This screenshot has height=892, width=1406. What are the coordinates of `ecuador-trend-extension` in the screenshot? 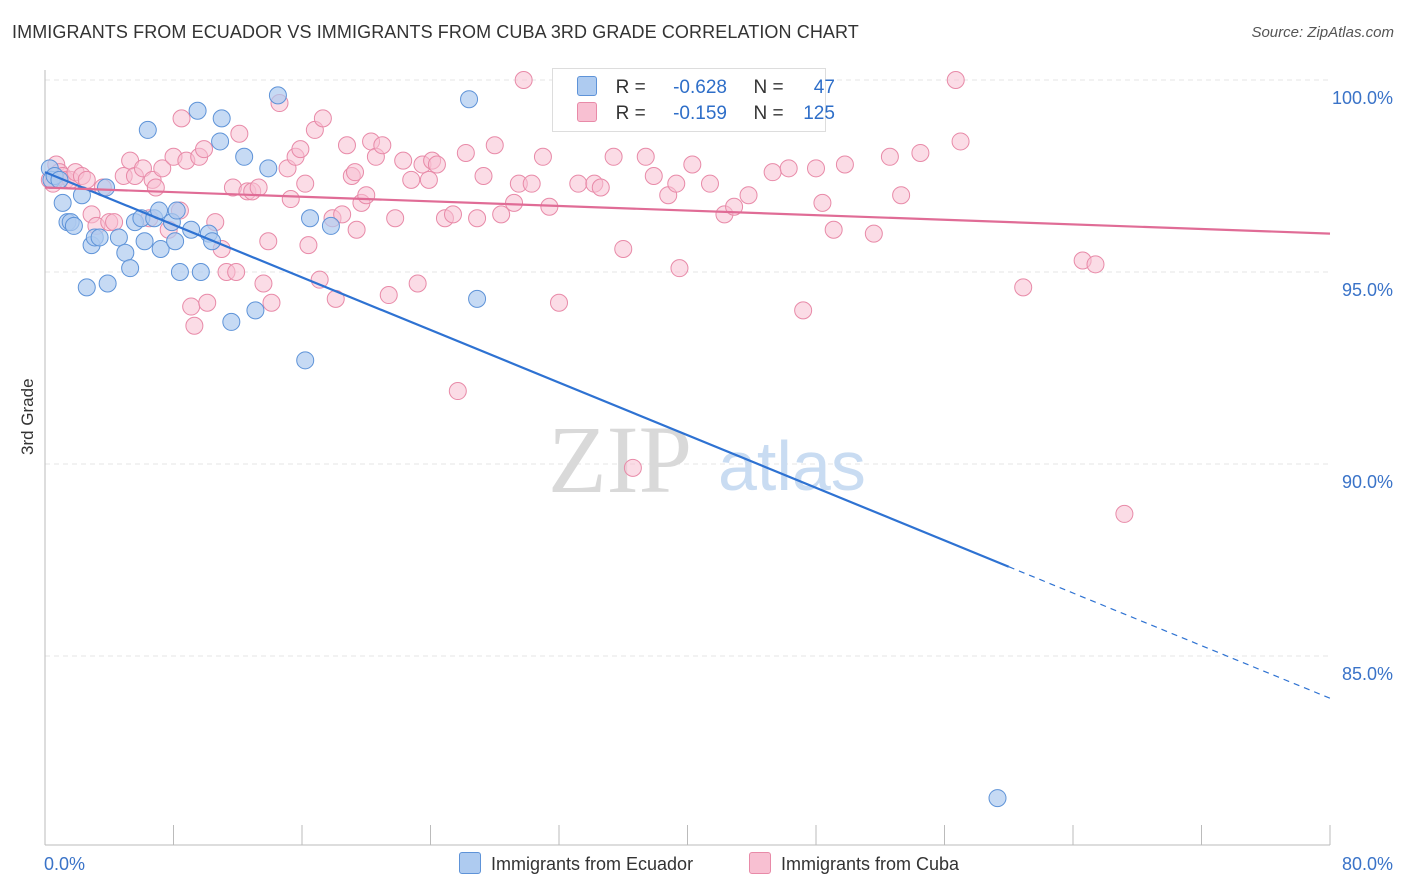 It's located at (1169, 632).